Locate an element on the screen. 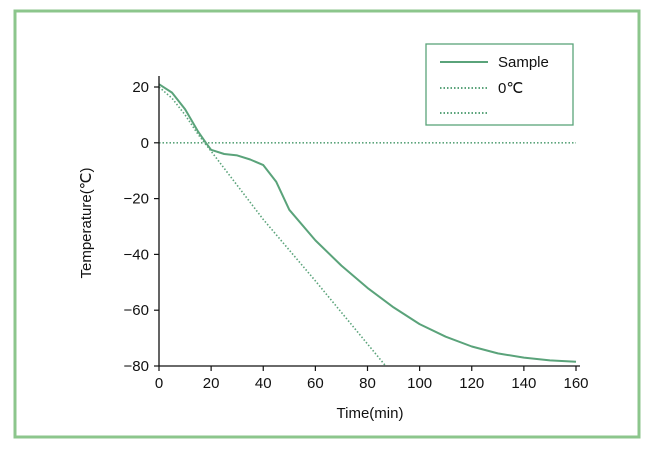 Image resolution: width=652 pixels, height=452 pixels. x-tick-label-6: 120 is located at coordinates (471, 383).